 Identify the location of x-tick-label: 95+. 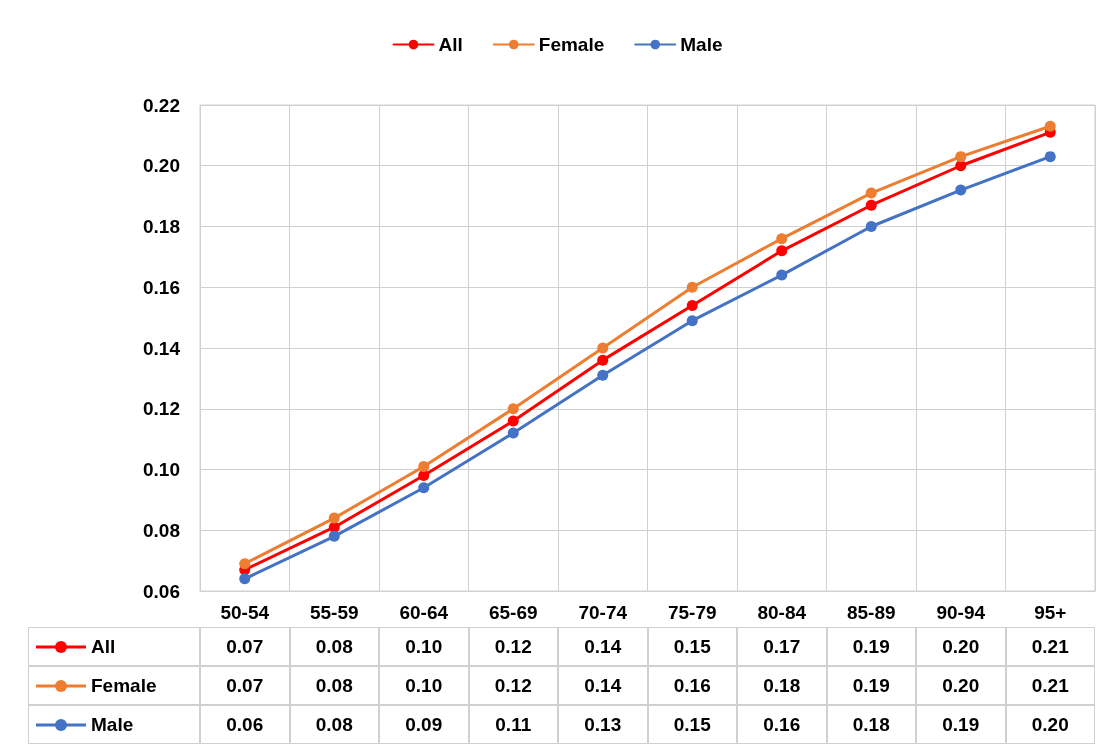
(1050, 612).